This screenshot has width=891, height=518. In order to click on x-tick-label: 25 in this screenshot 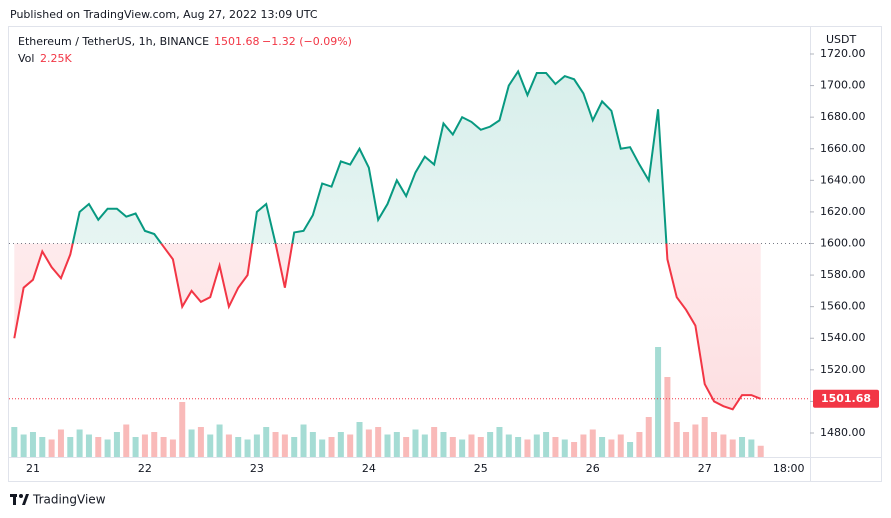, I will do `click(481, 468)`.